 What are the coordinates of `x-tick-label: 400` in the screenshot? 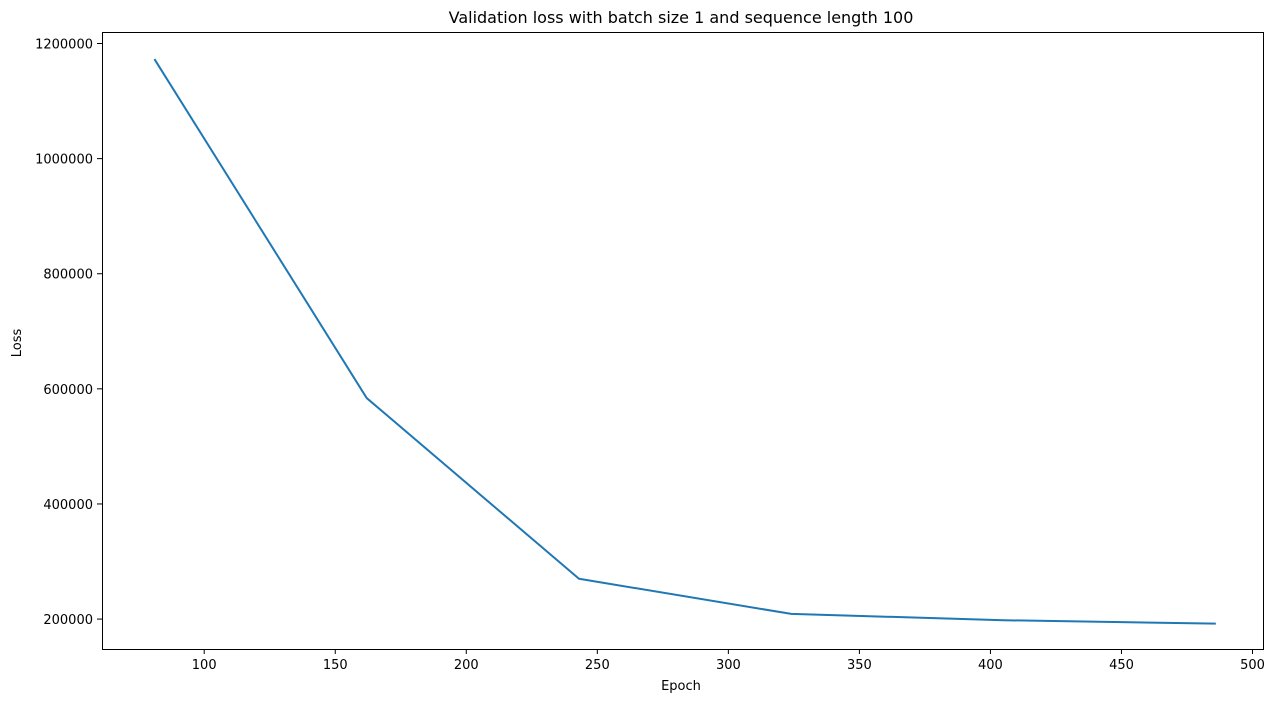 It's located at (990, 665).